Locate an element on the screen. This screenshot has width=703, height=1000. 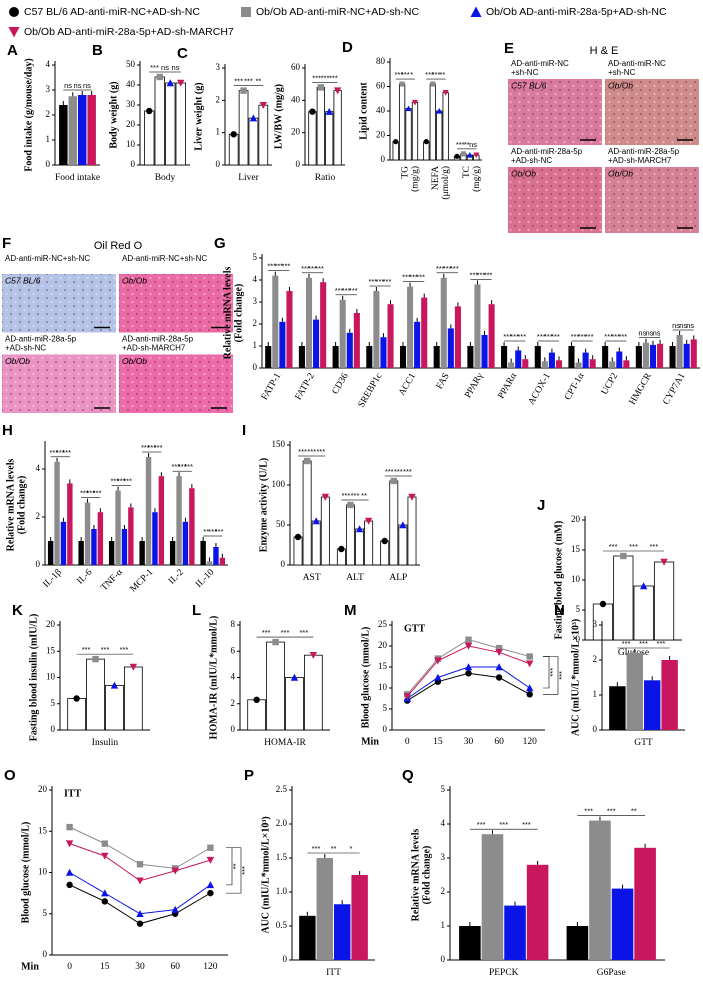
x-tick-label: 0 is located at coordinates (69, 967).